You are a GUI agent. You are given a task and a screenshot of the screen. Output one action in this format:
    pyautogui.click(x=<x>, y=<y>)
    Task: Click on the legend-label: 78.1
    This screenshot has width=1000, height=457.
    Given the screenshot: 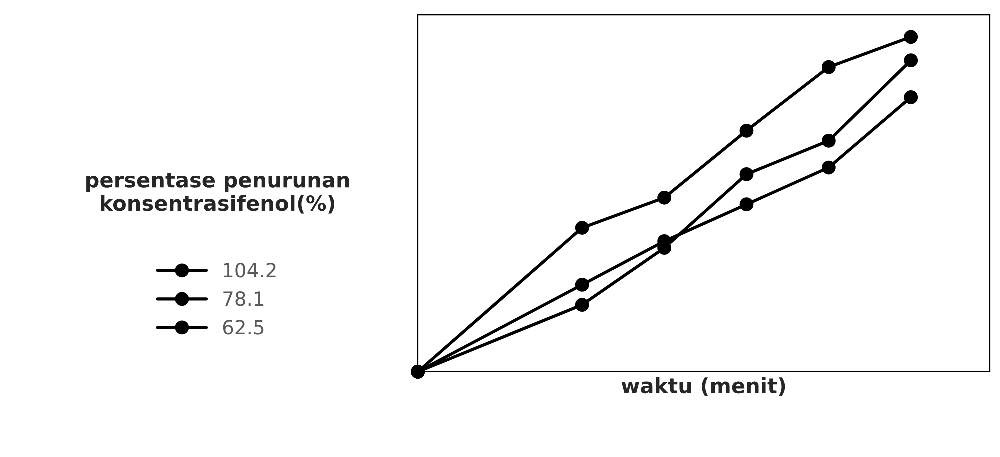 What is the action you would take?
    pyautogui.click(x=244, y=299)
    